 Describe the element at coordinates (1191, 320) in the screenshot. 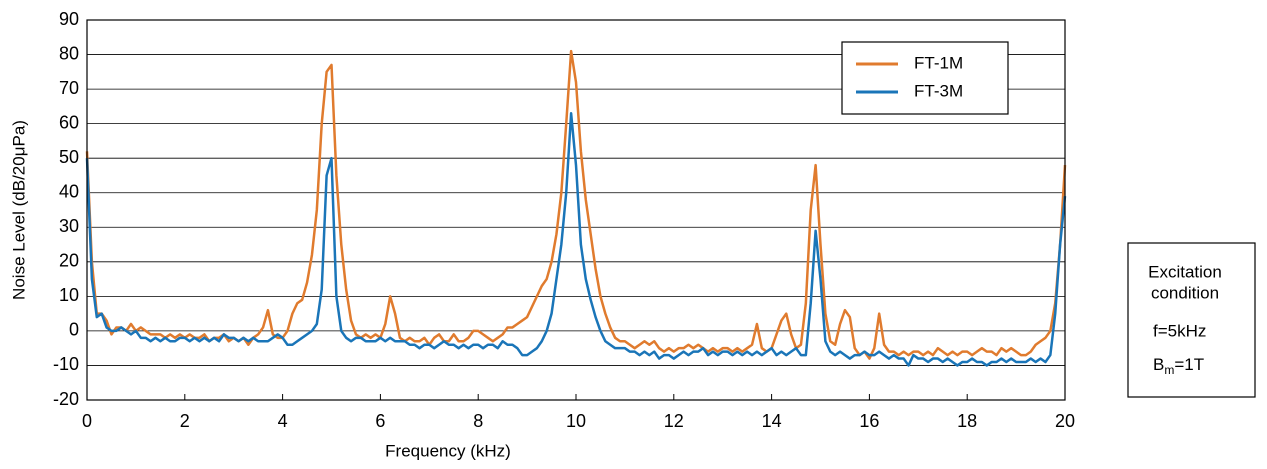

I see `annotation-box` at that location.